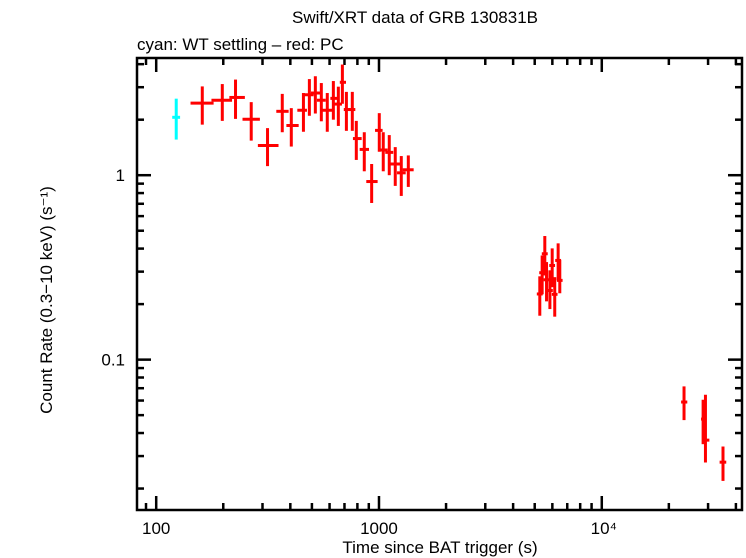 Image resolution: width=746 pixels, height=558 pixels. Describe the element at coordinates (379, 528) in the screenshot. I see `x-tick-label: 1000` at that location.